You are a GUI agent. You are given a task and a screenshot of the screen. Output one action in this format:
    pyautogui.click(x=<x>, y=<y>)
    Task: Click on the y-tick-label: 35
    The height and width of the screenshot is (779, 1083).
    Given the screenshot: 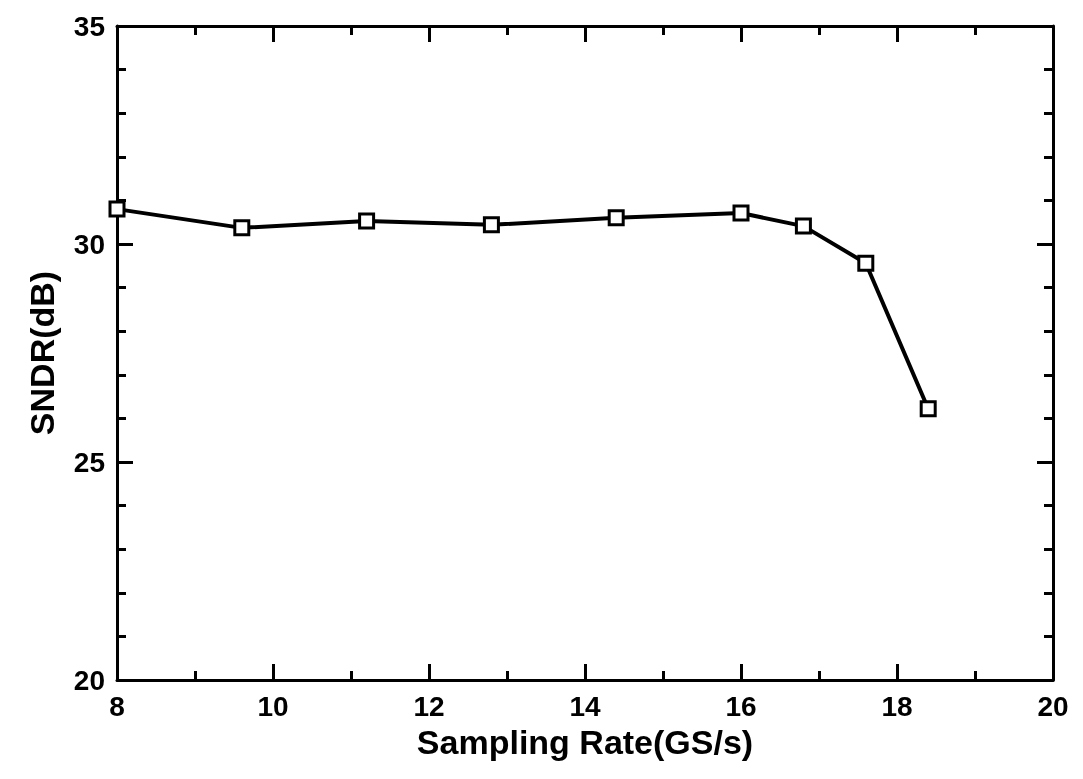 What is the action you would take?
    pyautogui.click(x=89, y=26)
    